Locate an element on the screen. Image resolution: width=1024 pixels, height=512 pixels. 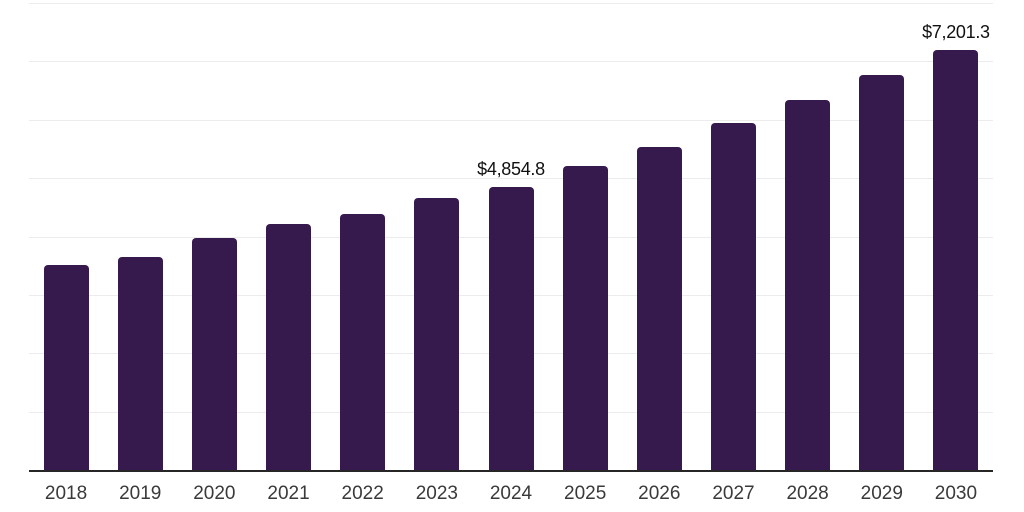
x-axis-label: 2026 is located at coordinates (659, 493).